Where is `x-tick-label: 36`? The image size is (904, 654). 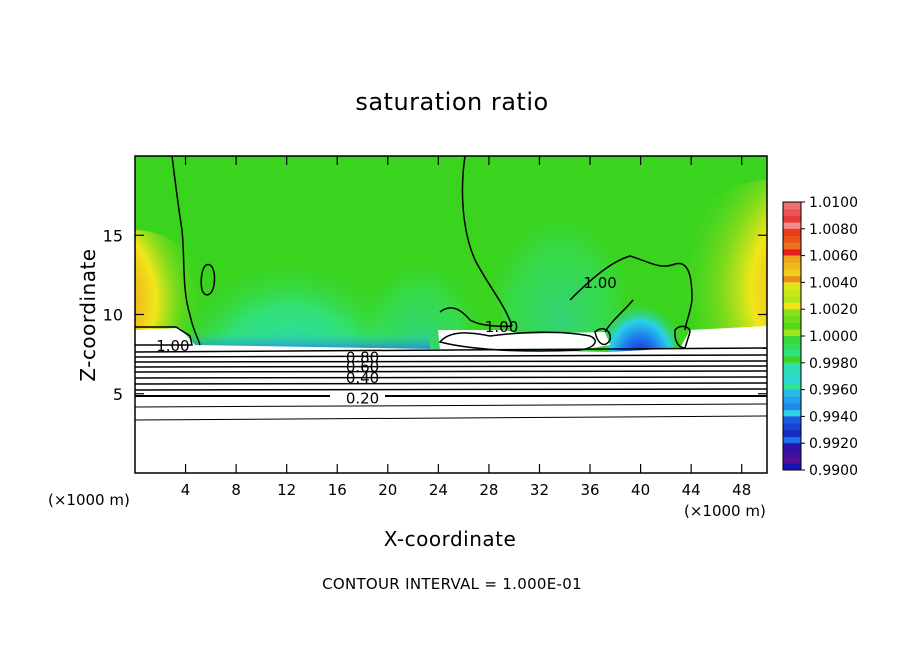
x-tick-label: 36 is located at coordinates (589, 490).